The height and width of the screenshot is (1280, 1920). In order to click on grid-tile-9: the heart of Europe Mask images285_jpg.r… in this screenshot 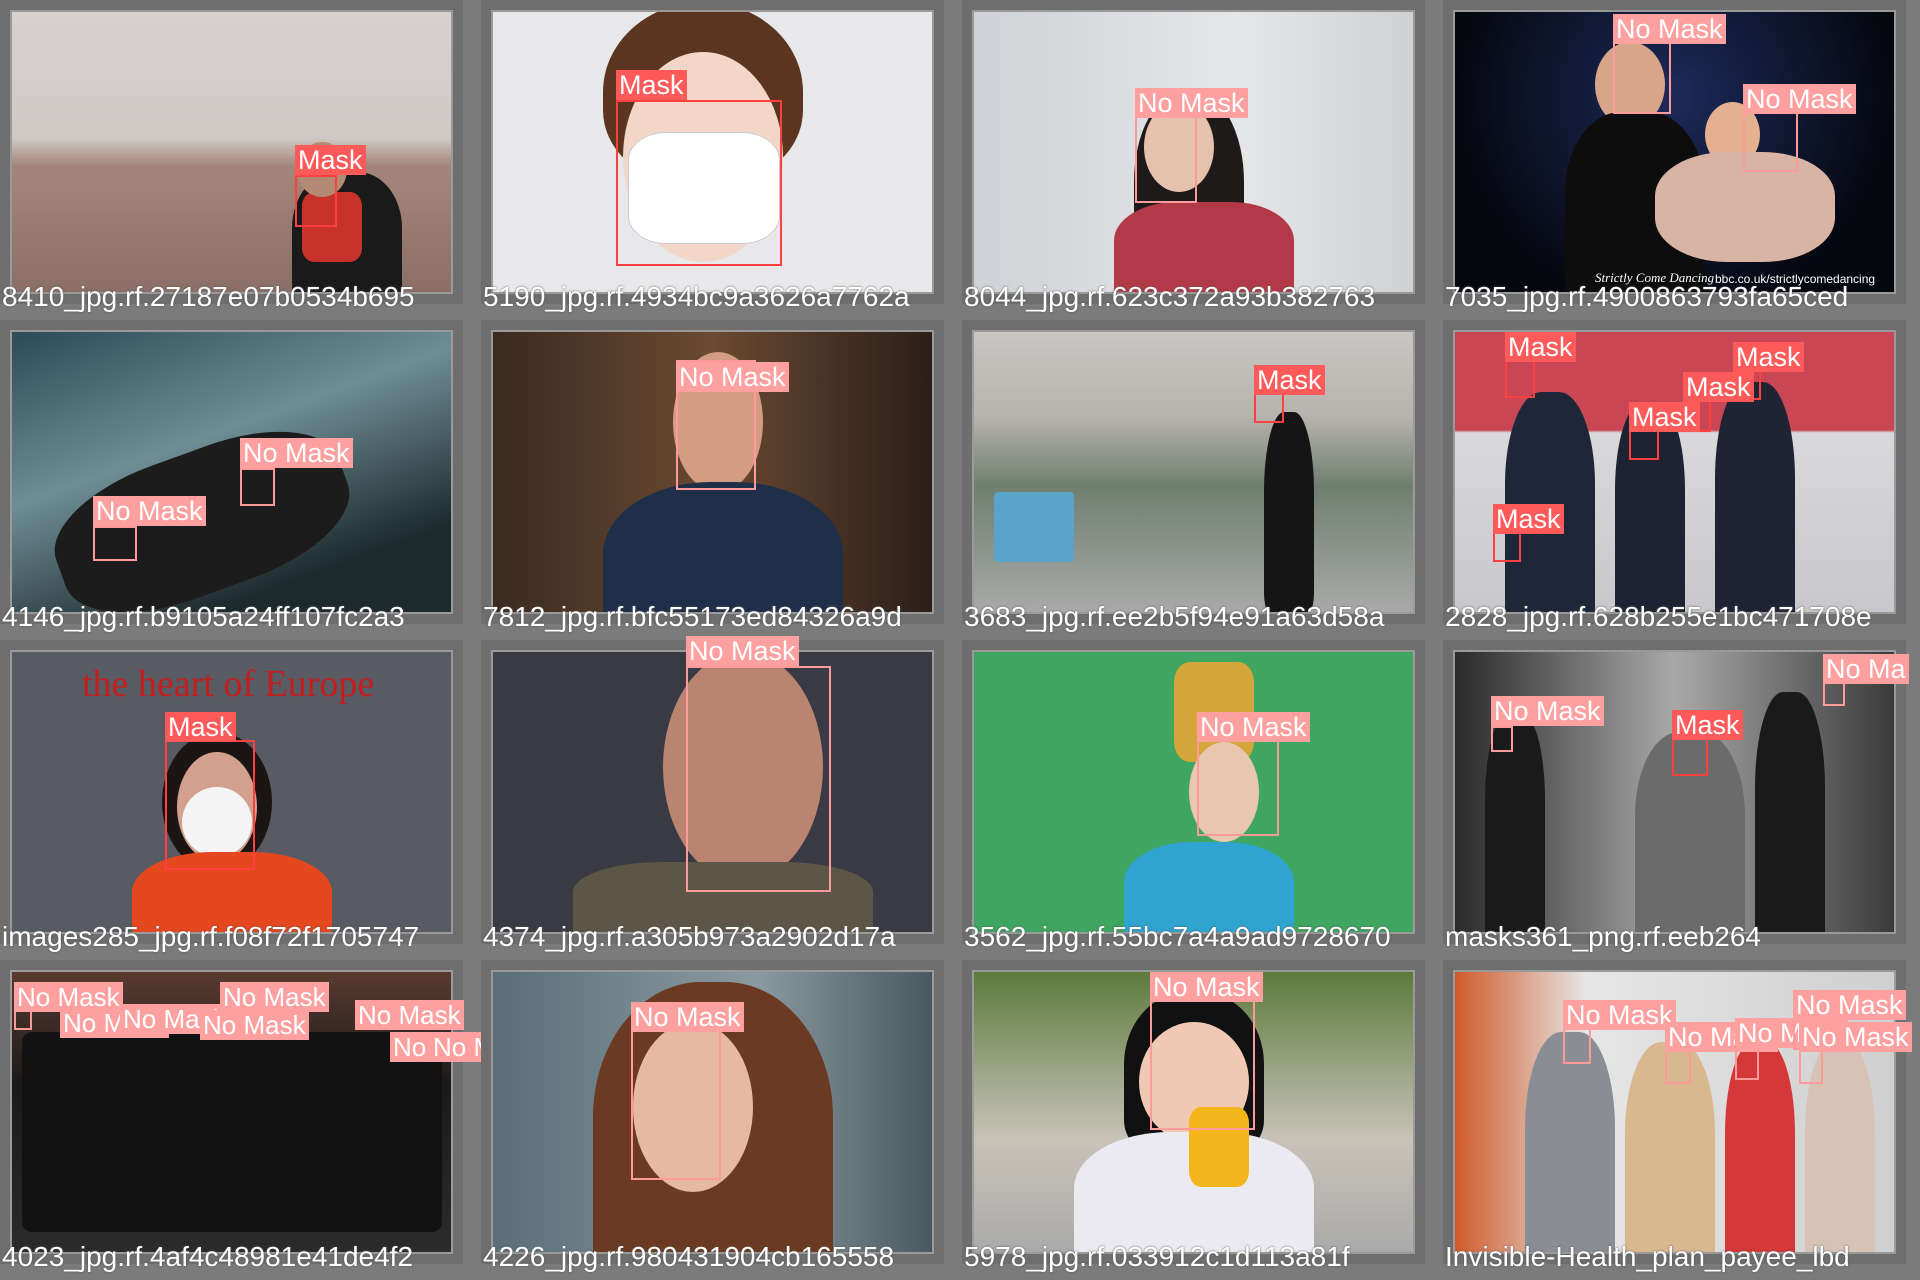, I will do `click(231, 796)`.